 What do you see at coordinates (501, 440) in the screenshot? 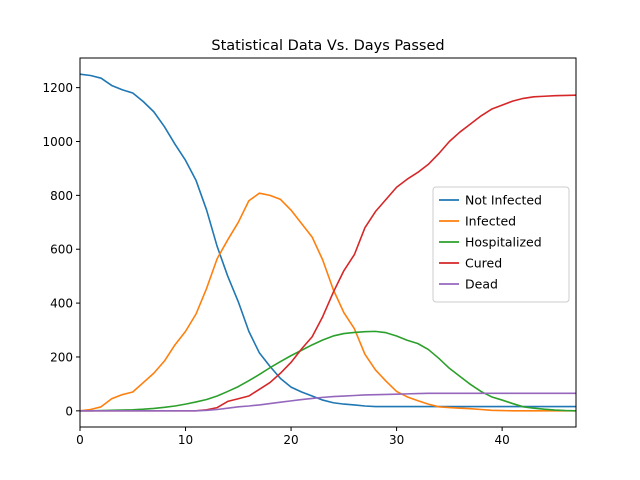
I see `x-tick-label: 40` at bounding box center [501, 440].